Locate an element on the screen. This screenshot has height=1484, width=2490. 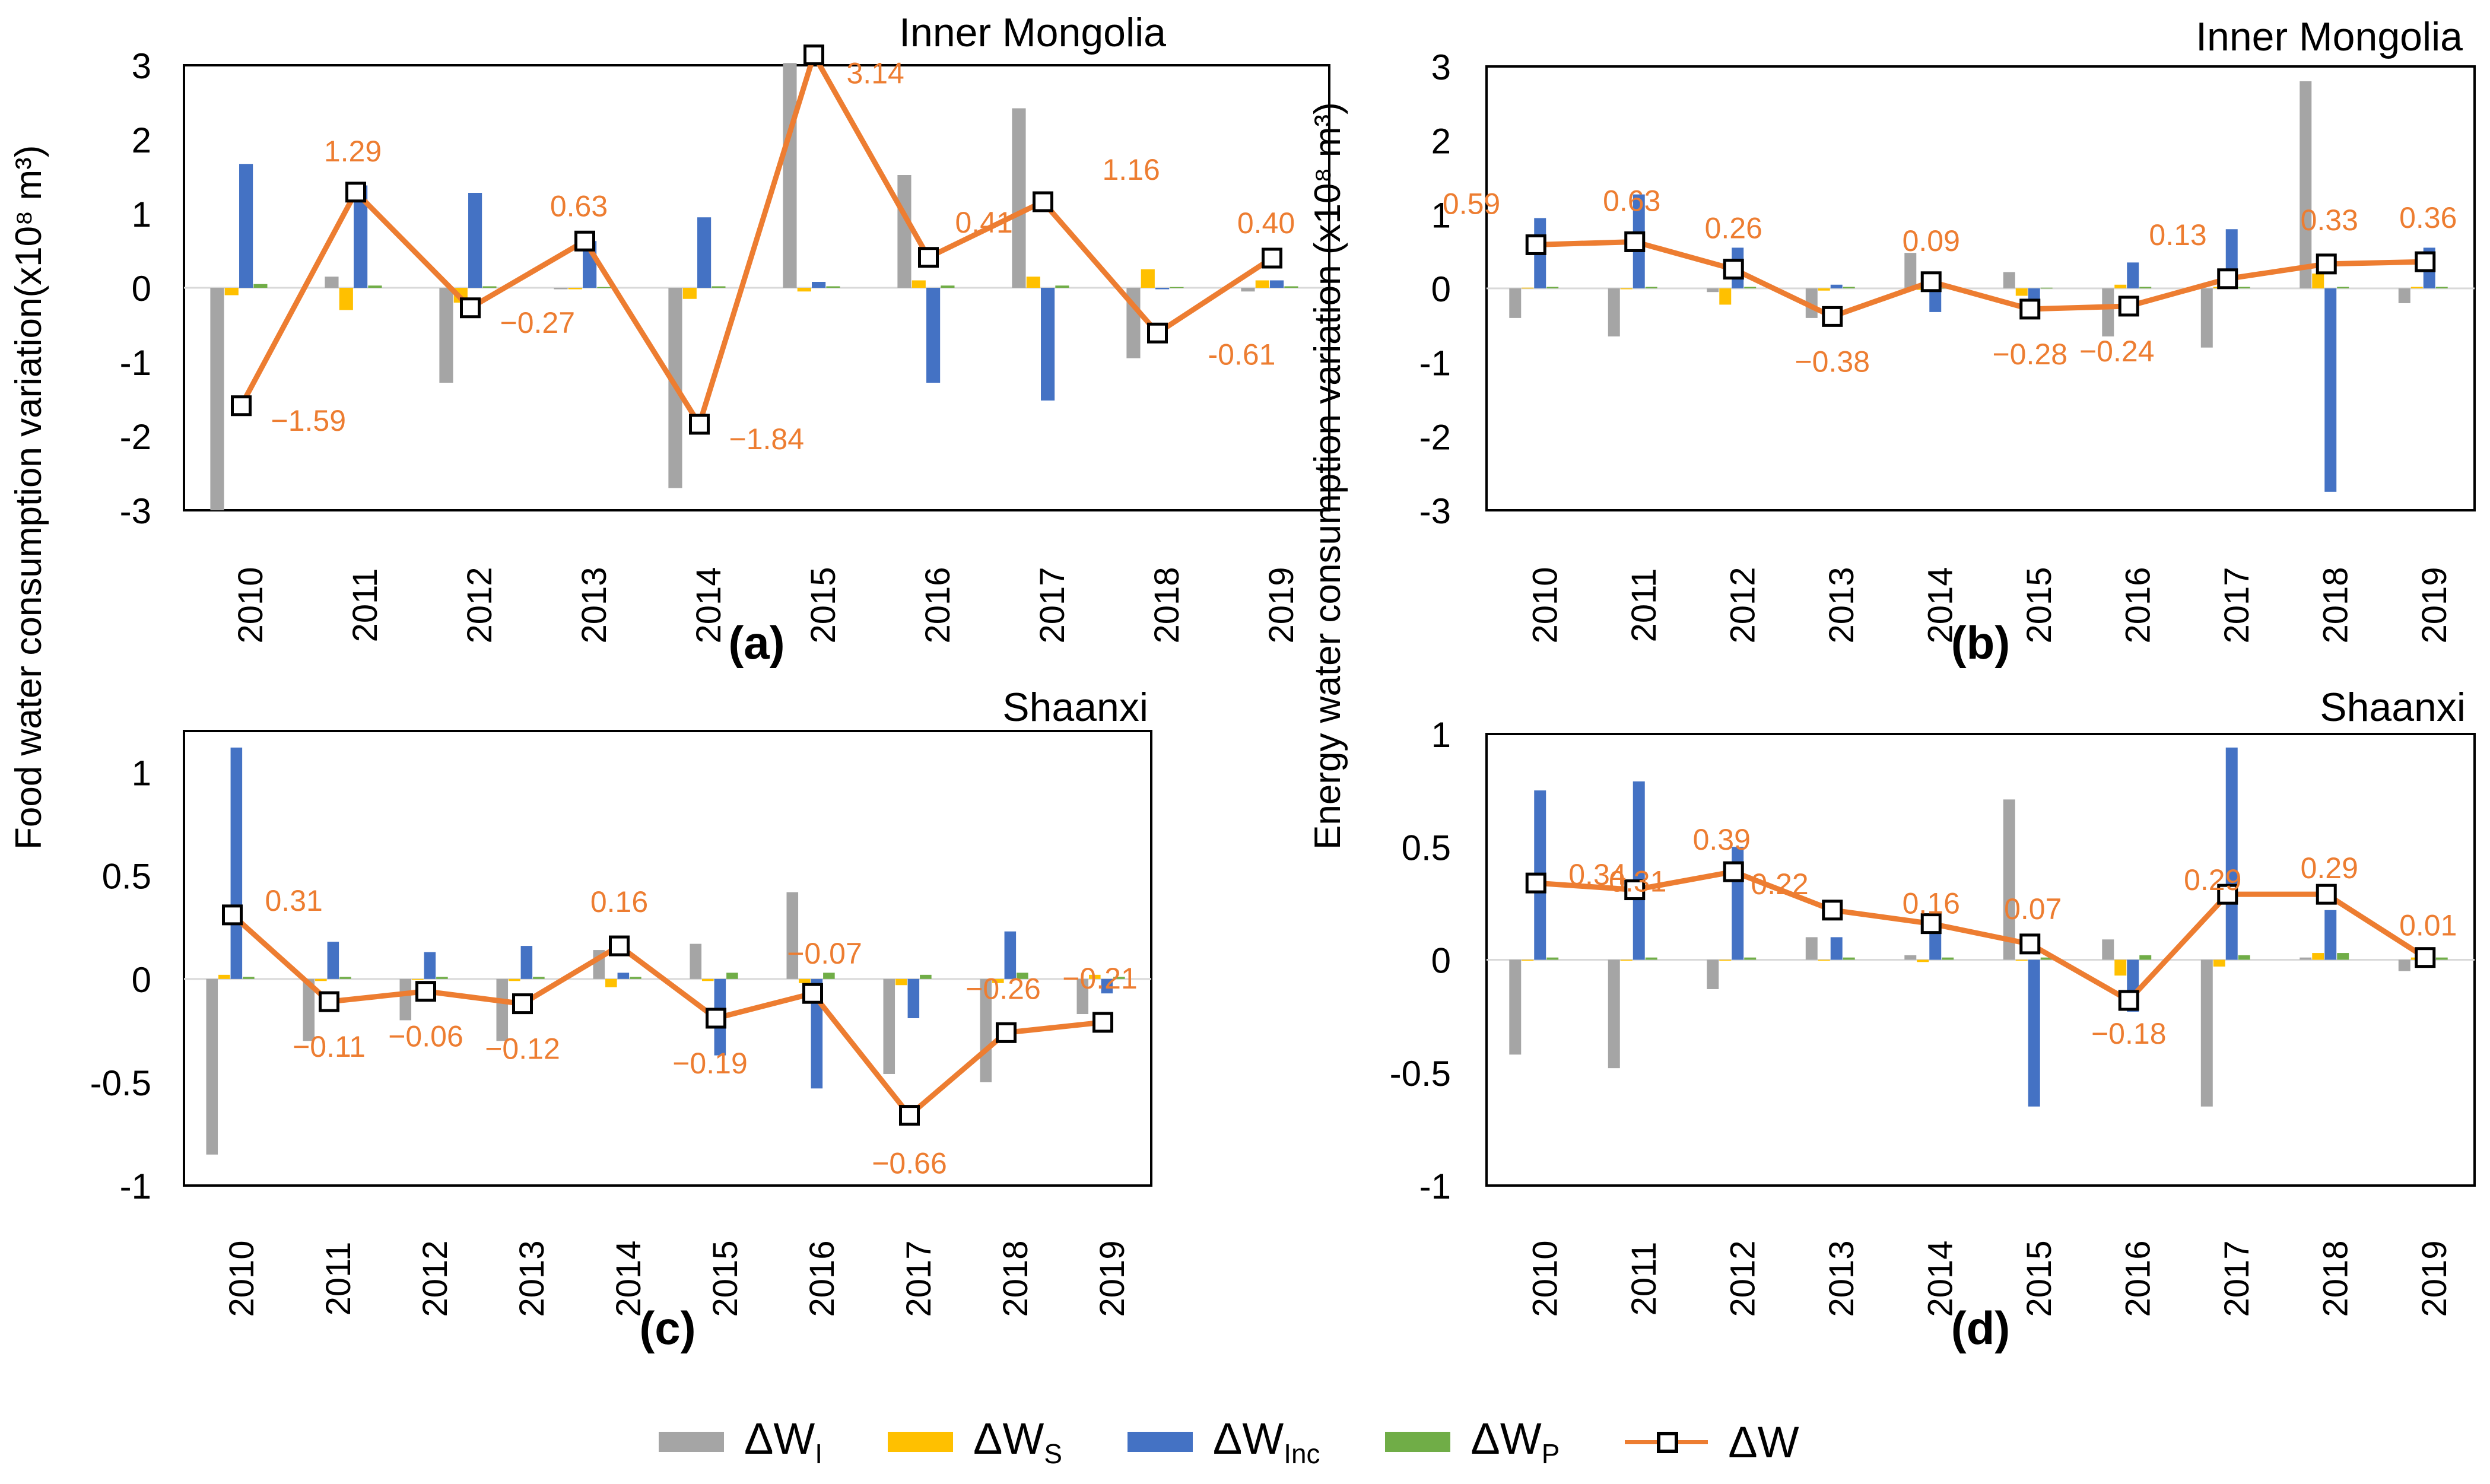
legend-swatch-dw is located at coordinates (1666, 1442).